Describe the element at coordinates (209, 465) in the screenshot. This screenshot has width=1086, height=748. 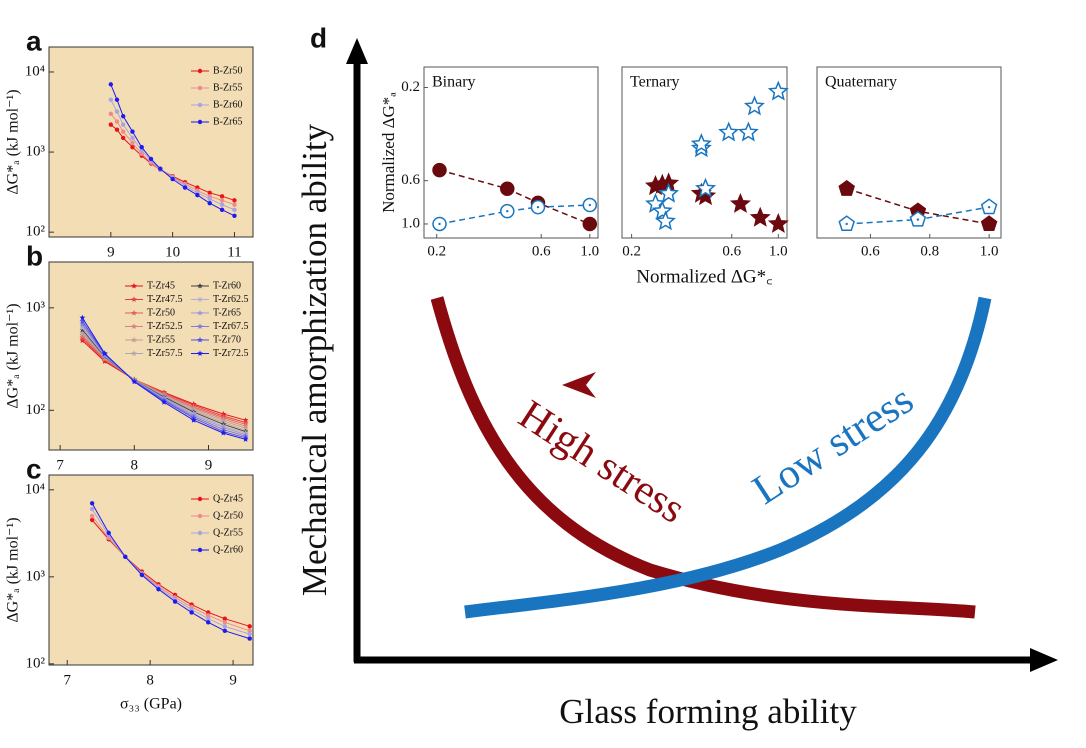
I see `x-tick-label: 9` at that location.